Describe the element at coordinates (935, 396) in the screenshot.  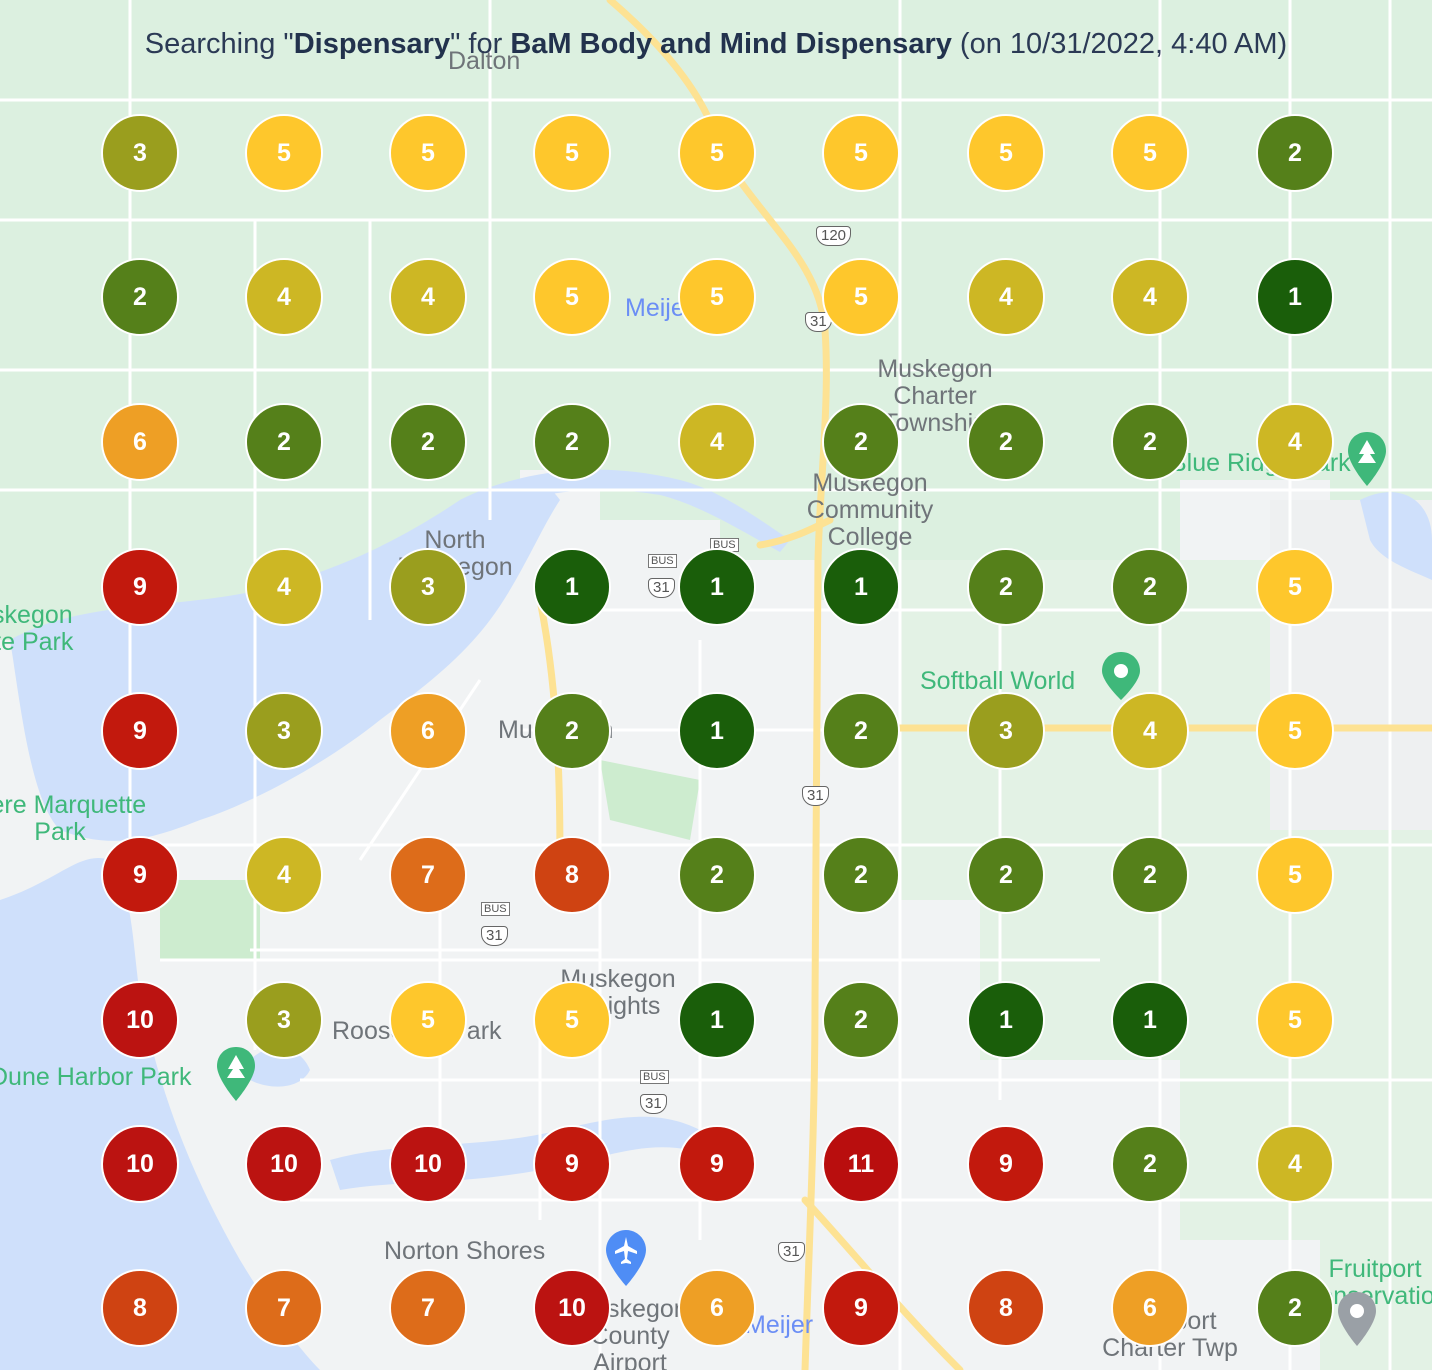
I see `label-muskegon-charter: Muskegon Charter Township` at that location.